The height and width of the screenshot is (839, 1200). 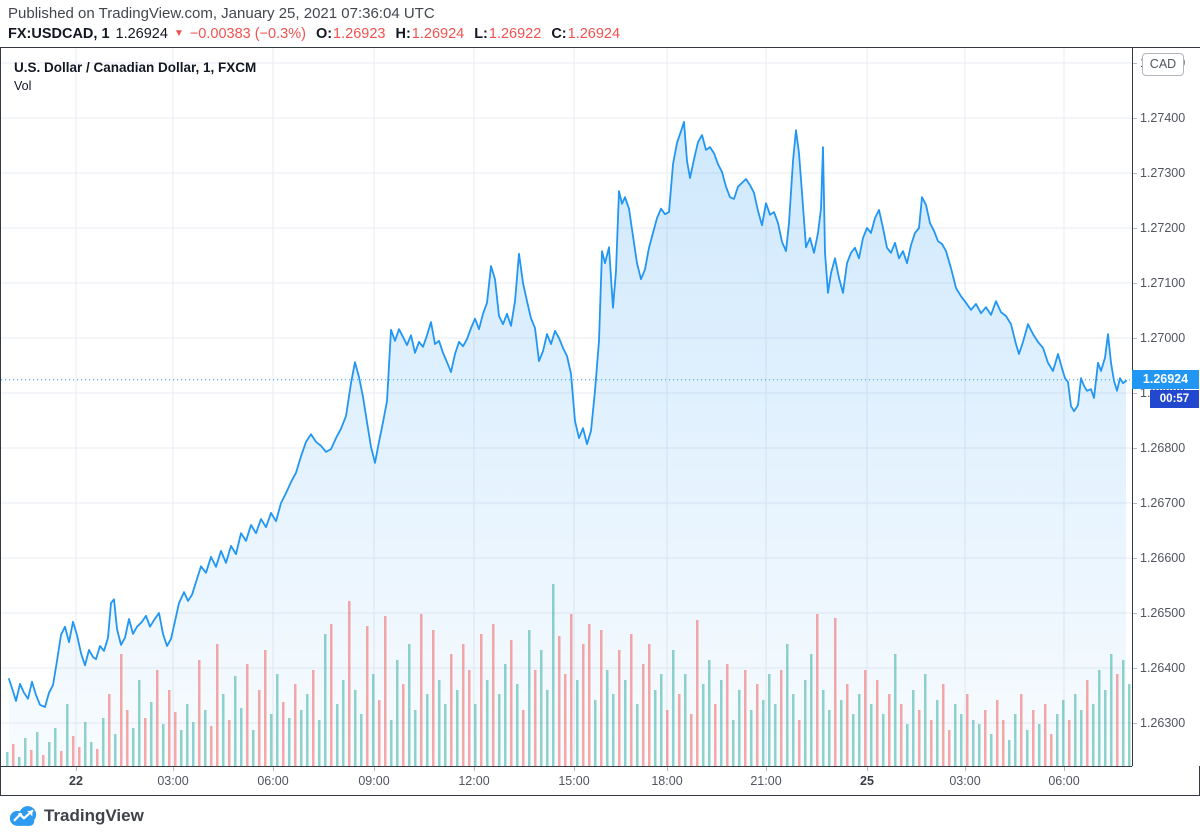 I want to click on price-axis-label: 1.26400, so click(x=1163, y=668).